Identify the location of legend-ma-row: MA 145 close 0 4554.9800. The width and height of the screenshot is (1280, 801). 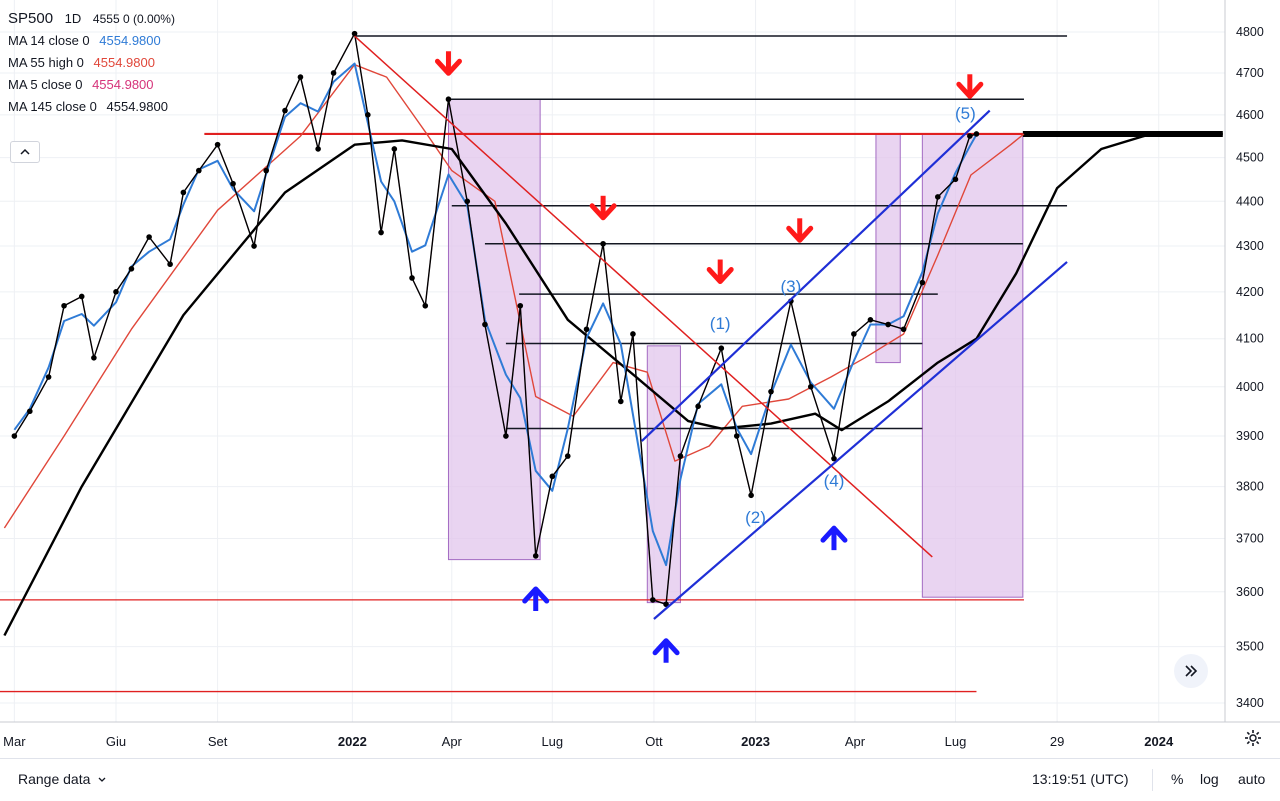
(91, 107).